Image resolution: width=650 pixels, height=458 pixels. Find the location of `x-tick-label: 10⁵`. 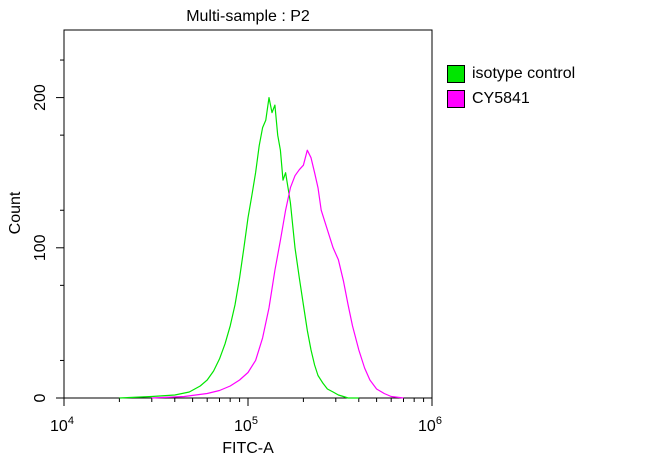

x-tick-label: 10⁵ is located at coordinates (246, 425).